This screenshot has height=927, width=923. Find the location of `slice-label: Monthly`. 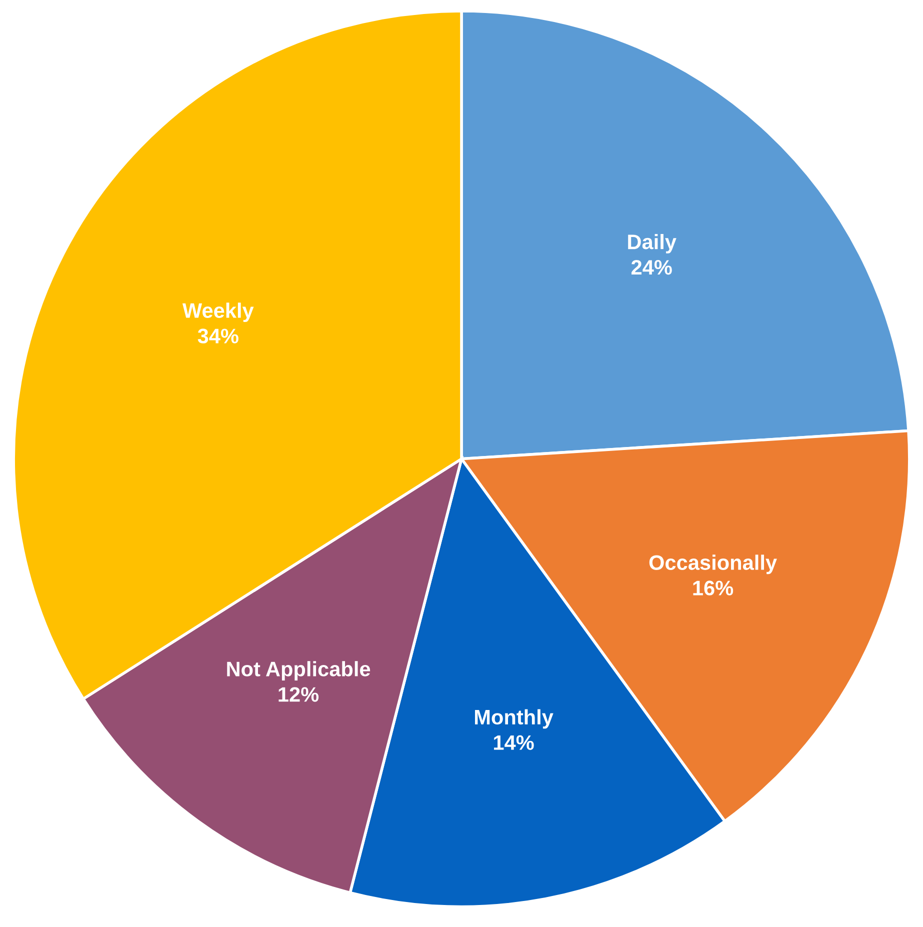

slice-label: Monthly is located at coordinates (514, 719).